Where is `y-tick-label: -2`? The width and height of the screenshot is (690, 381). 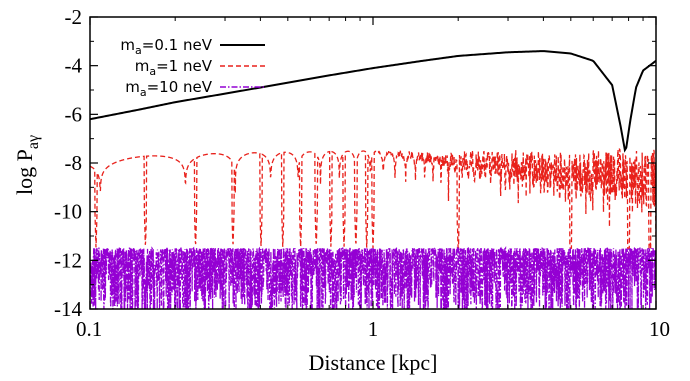 y-tick-label: -2 is located at coordinates (74, 17).